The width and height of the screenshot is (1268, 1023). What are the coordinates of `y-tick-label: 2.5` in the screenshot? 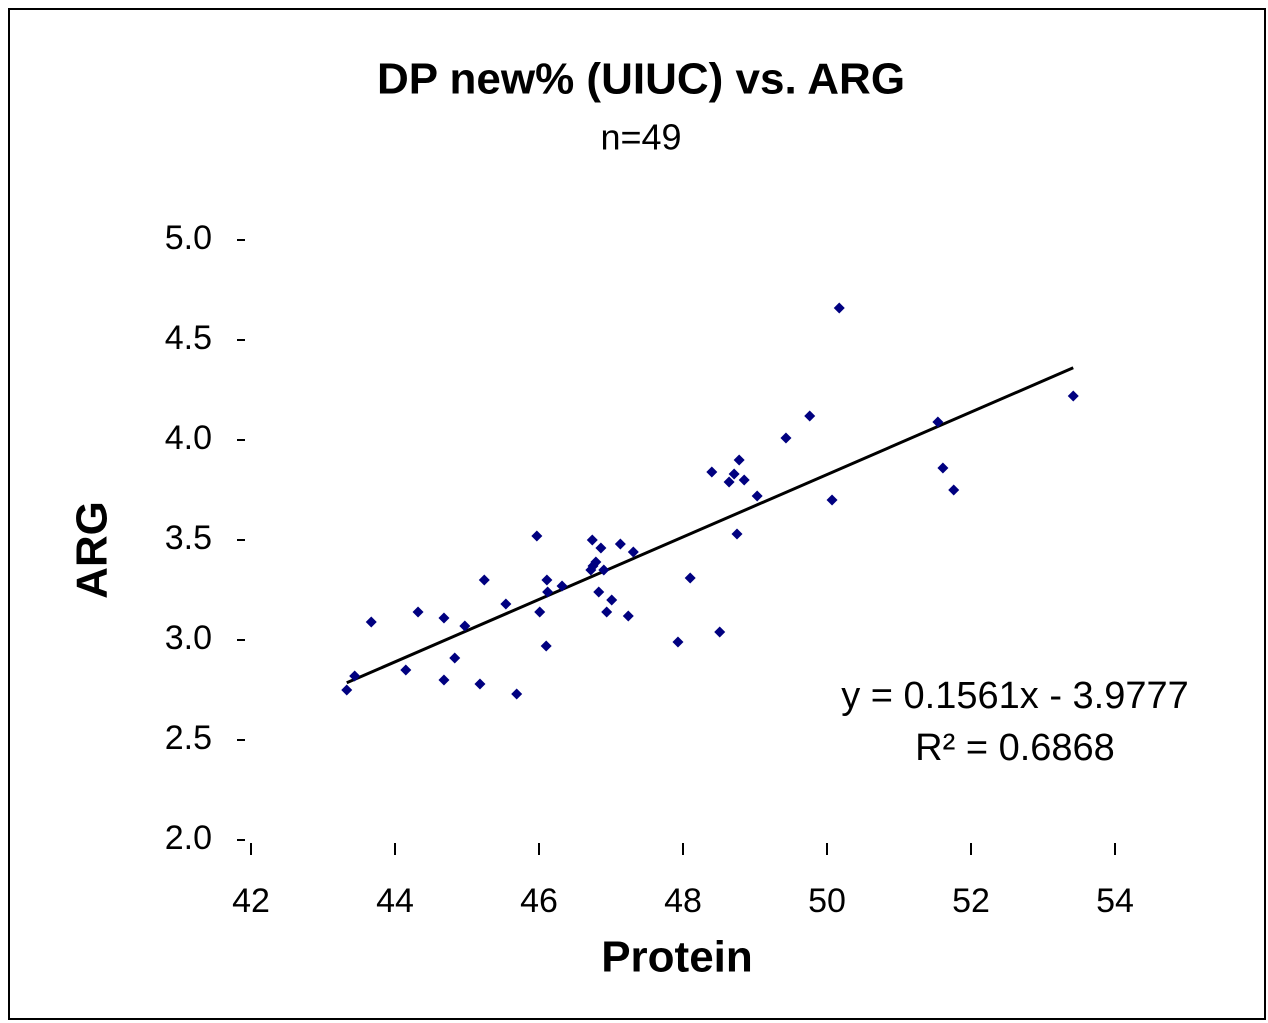 It's located at (188, 738).